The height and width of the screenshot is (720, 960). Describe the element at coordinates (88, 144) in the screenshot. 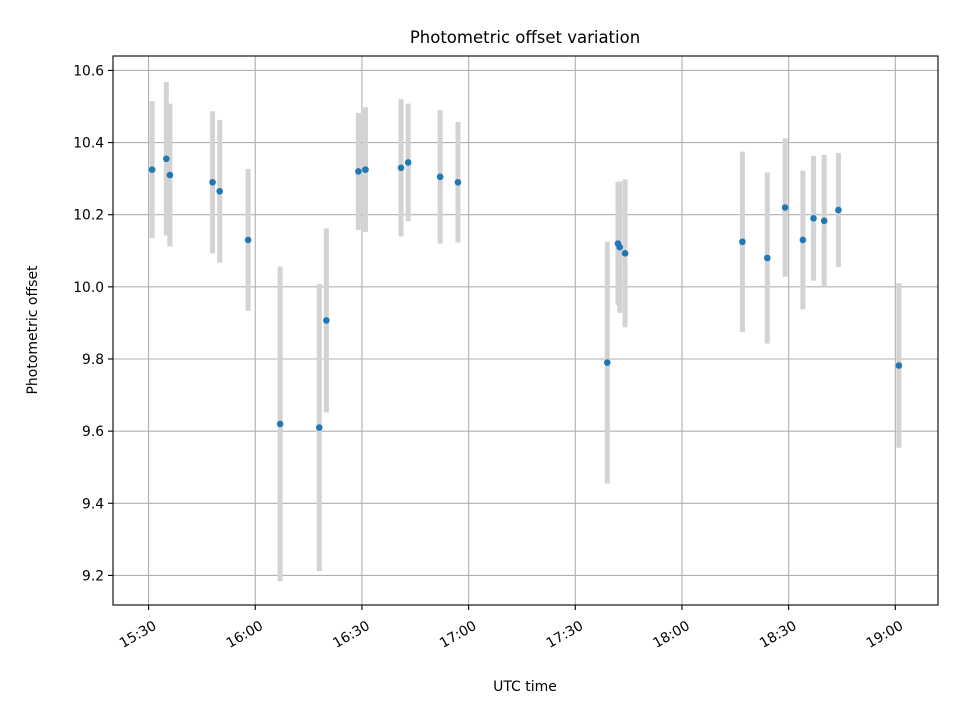

I see `y-tick-label: 10.4` at that location.